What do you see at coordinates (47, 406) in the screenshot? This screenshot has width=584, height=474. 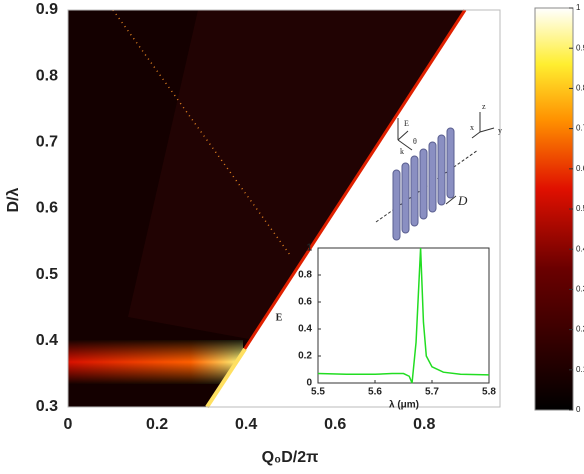 I see `y-tick-label: 0.3` at bounding box center [47, 406].